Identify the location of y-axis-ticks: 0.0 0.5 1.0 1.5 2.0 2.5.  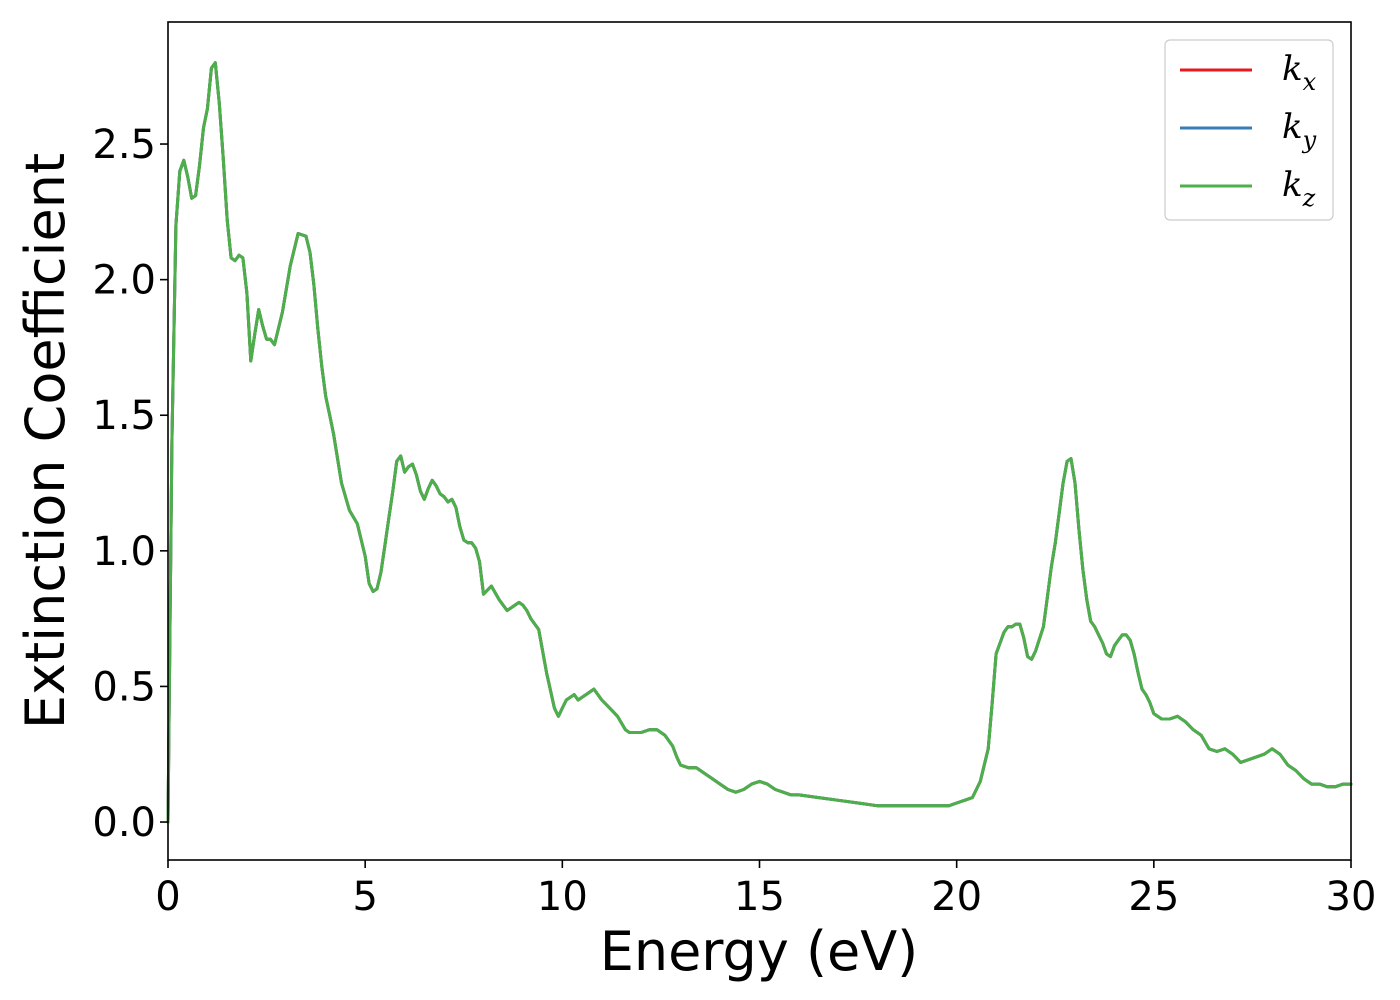
(130, 484).